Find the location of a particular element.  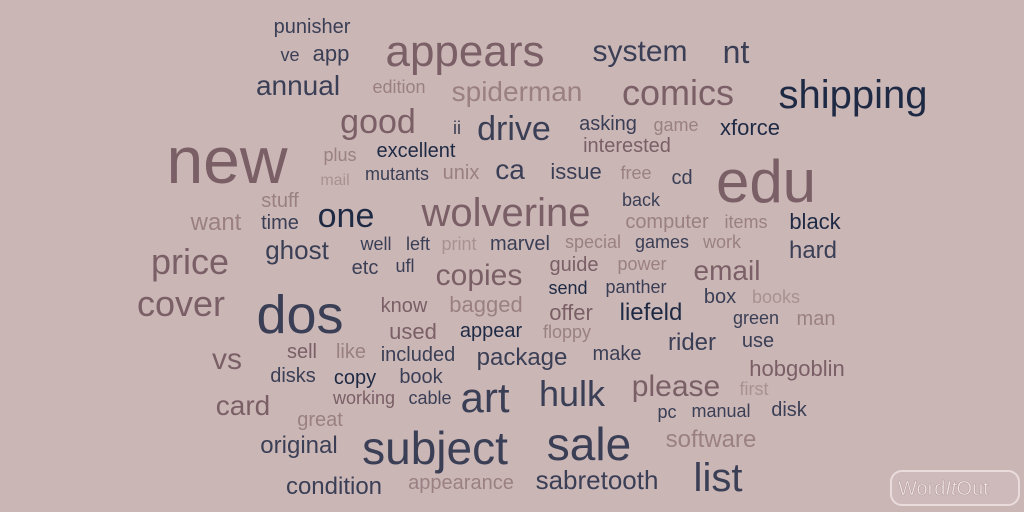

cloud-word: wolverine is located at coordinates (506, 213).